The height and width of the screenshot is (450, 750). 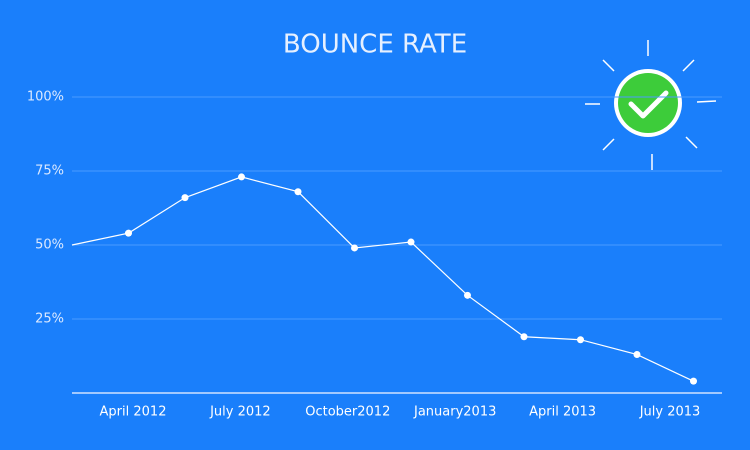 I want to click on y-tick-label: 25%, so click(x=49, y=319).